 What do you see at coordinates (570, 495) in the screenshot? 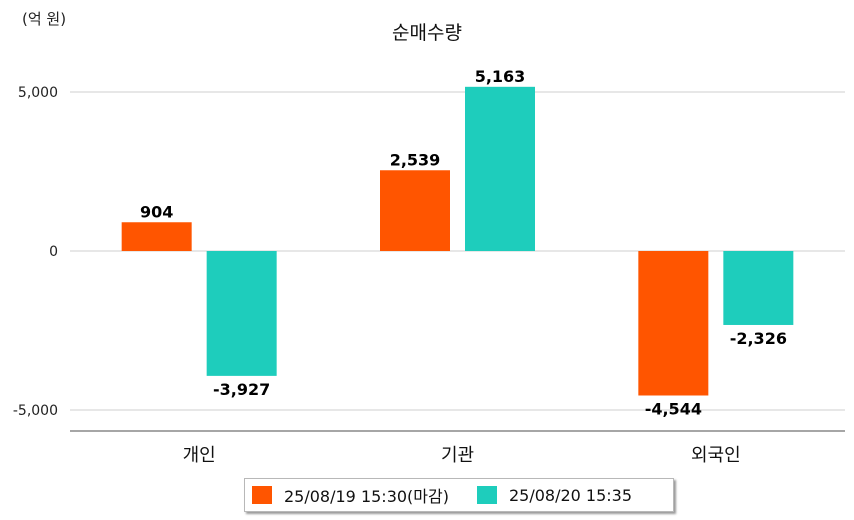
I see `legend-label-series-2: 25/08/20 15:35` at bounding box center [570, 495].